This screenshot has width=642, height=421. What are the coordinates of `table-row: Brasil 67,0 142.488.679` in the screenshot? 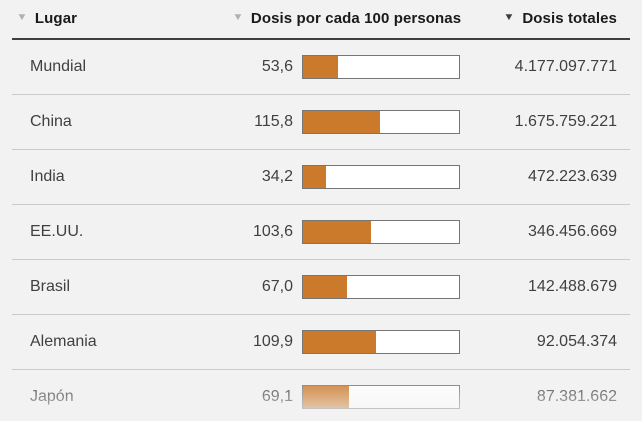 It's located at (321, 287).